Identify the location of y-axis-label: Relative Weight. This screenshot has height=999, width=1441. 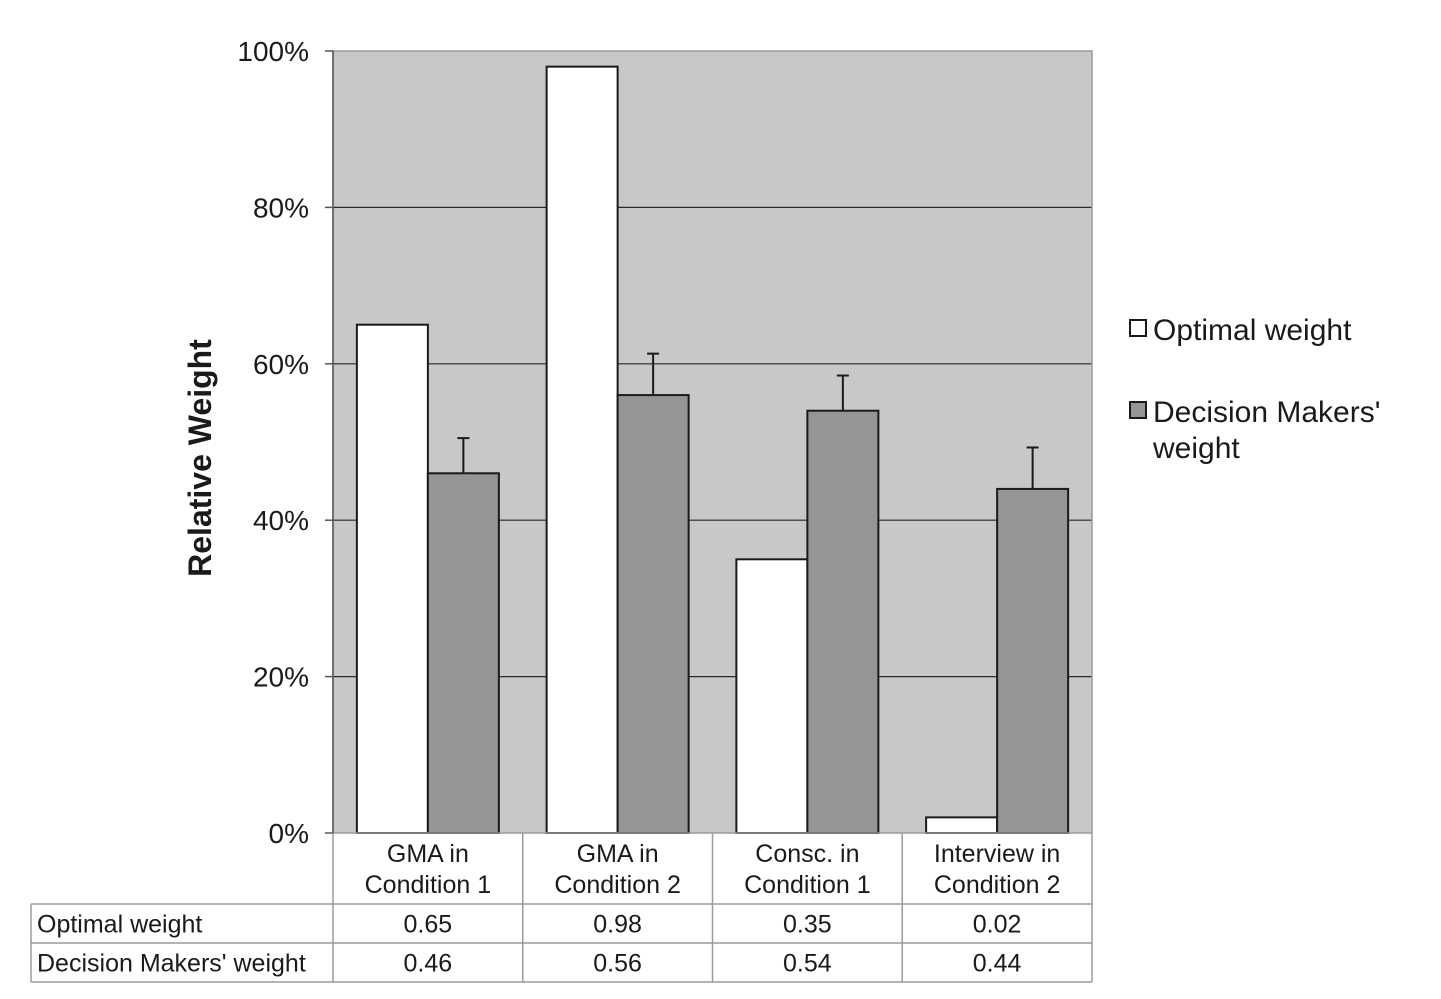
(200, 458).